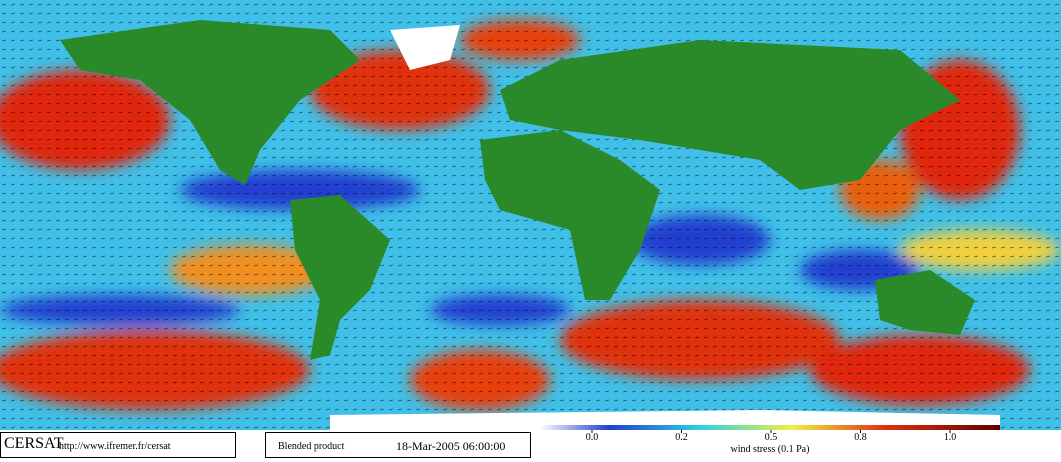  Describe the element at coordinates (770, 449) in the screenshot. I see `colorbar-label: wind stress (0.1 Pa)` at that location.